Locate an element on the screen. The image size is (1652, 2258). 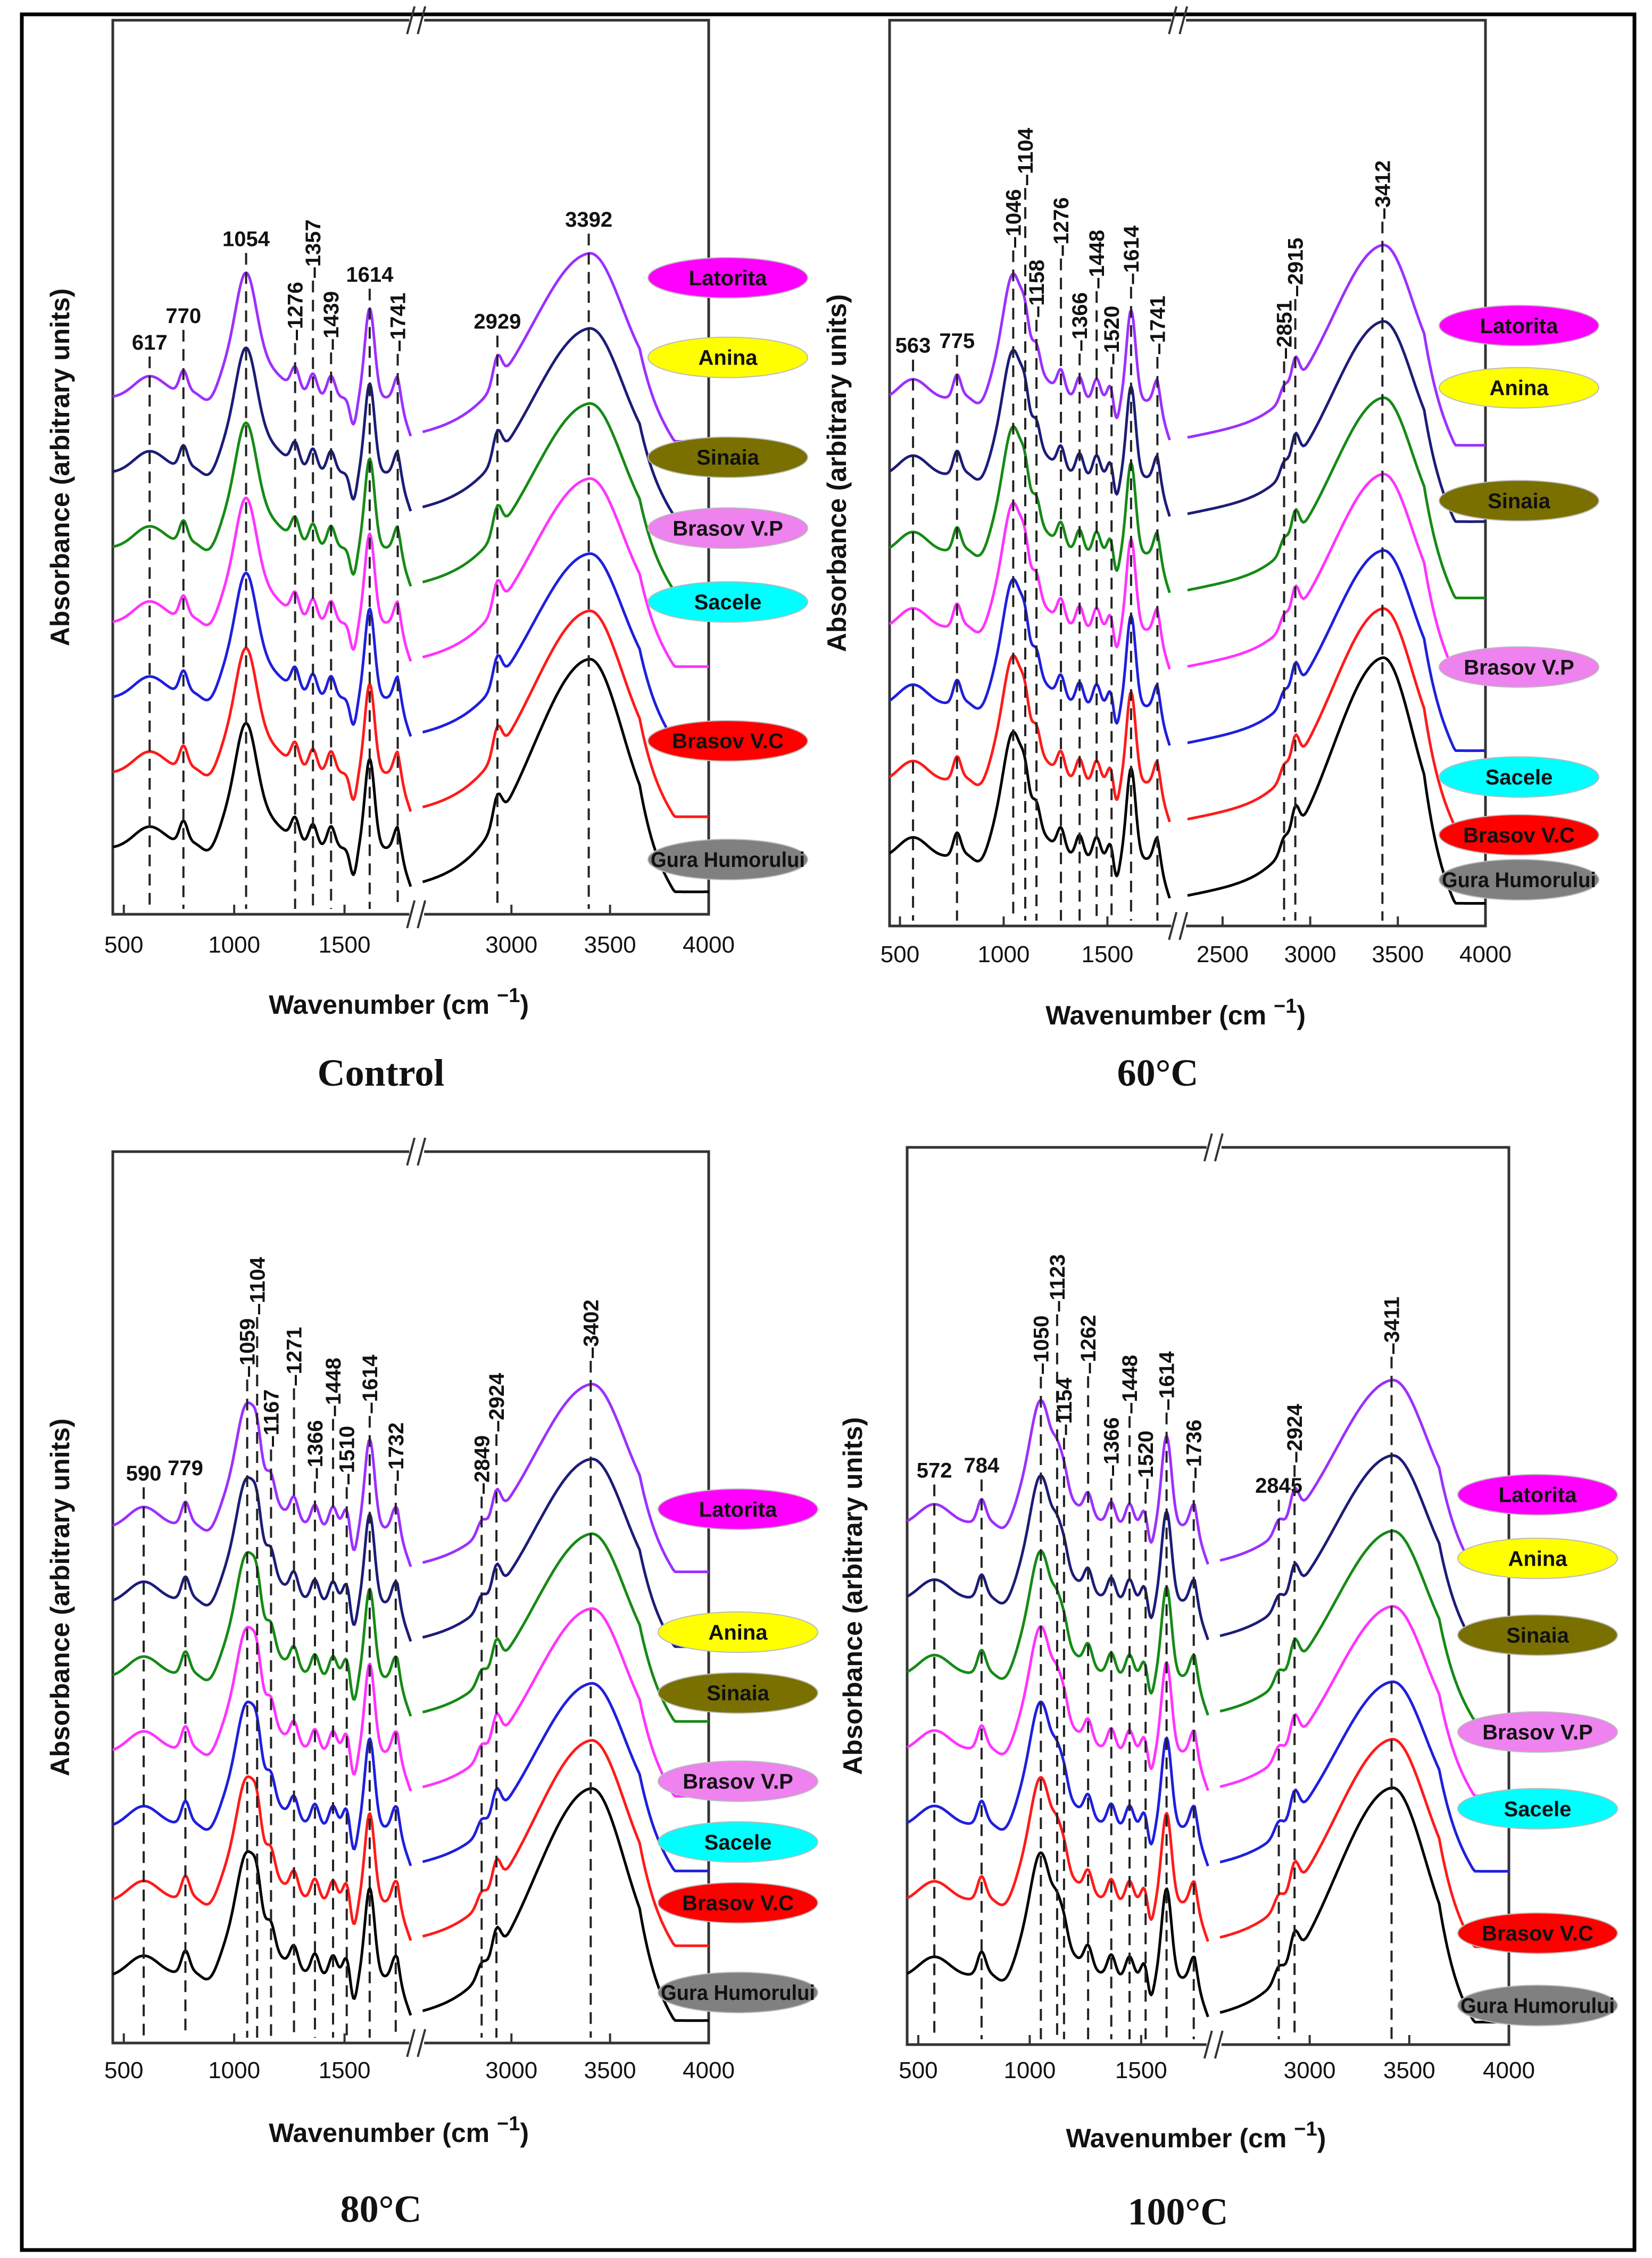
peak-label: –1439 is located at coordinates (332, 320).